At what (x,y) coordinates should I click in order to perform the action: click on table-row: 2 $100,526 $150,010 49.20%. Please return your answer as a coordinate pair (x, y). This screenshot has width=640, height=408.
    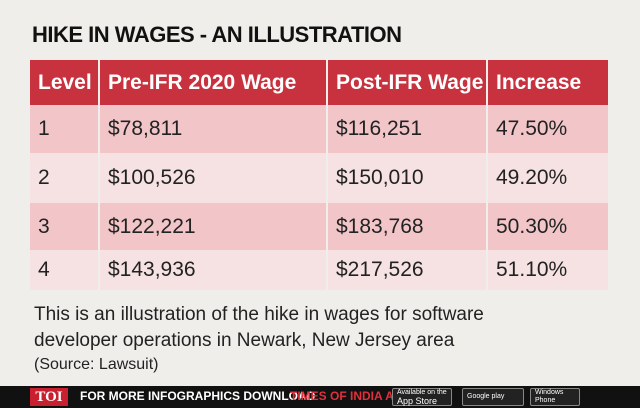
    Looking at the image, I should click on (320, 178).